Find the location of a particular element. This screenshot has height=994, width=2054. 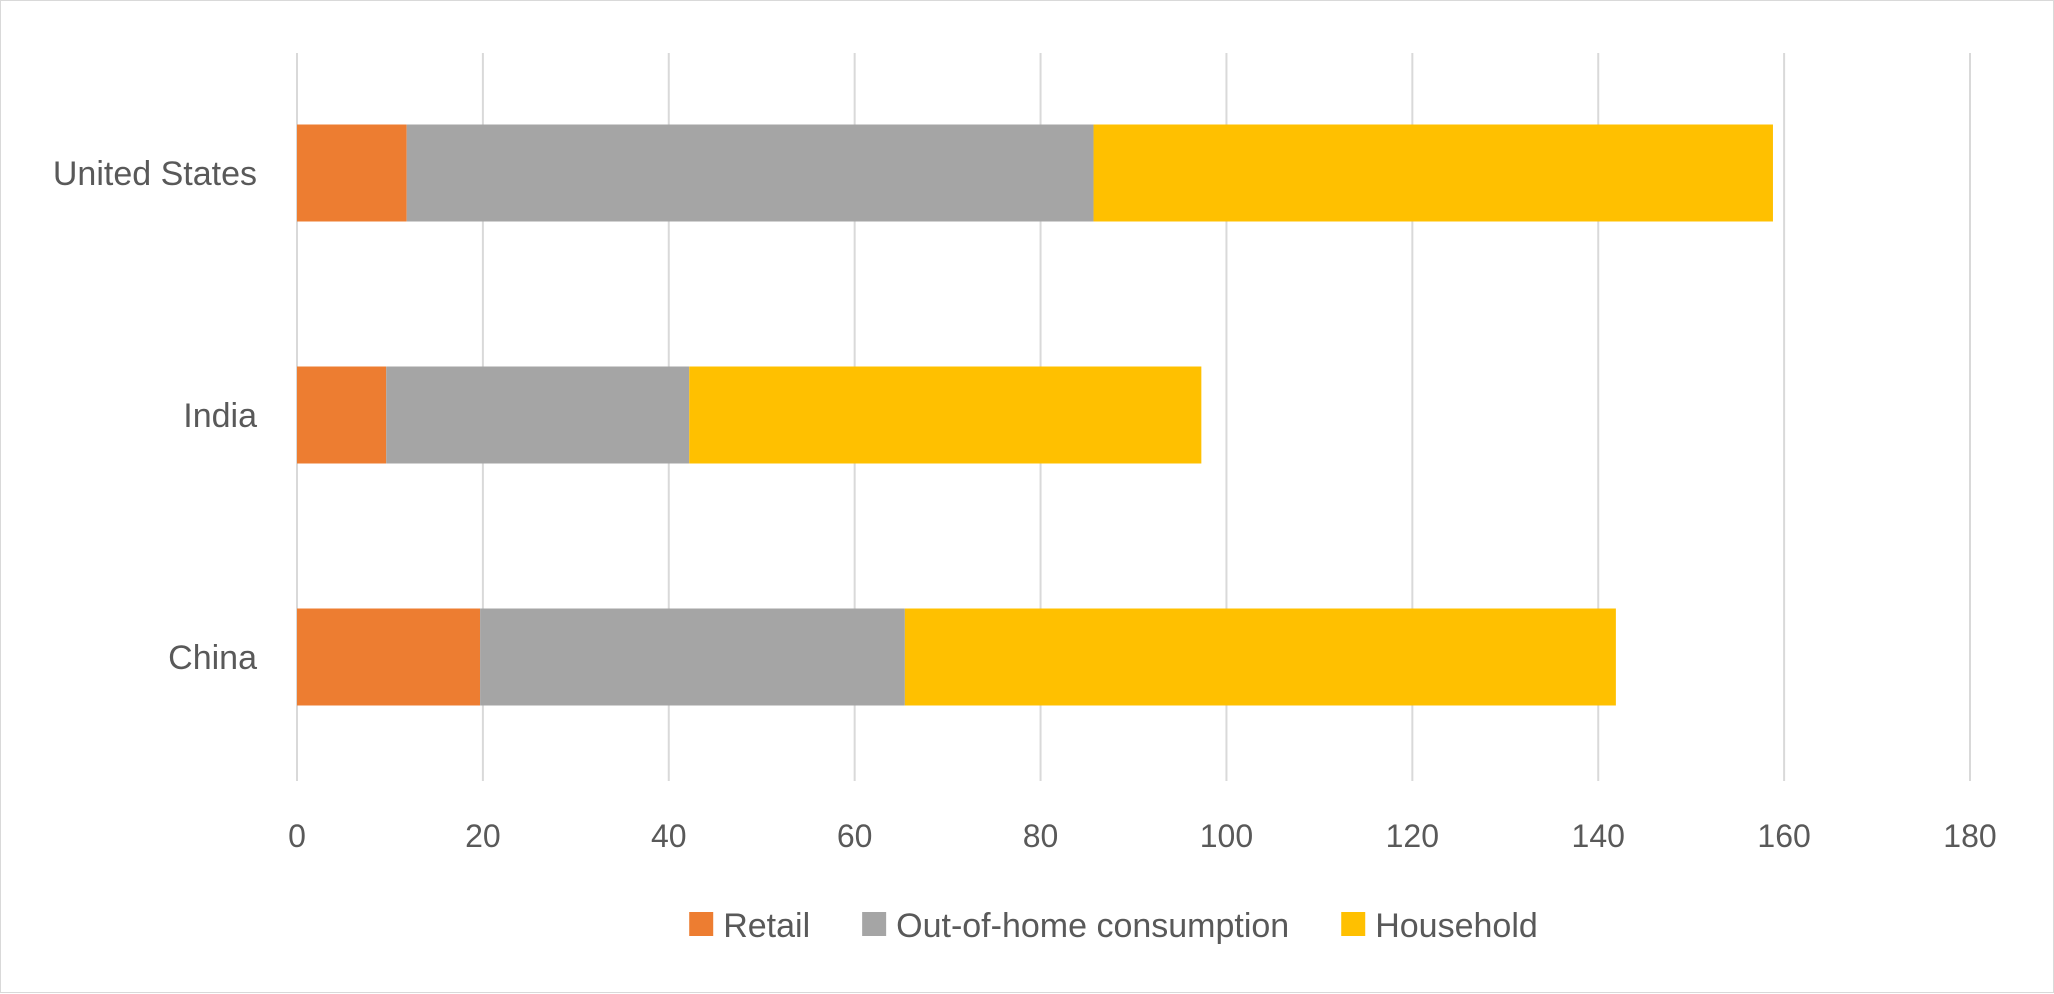

legend-label: Household is located at coordinates (1456, 926).